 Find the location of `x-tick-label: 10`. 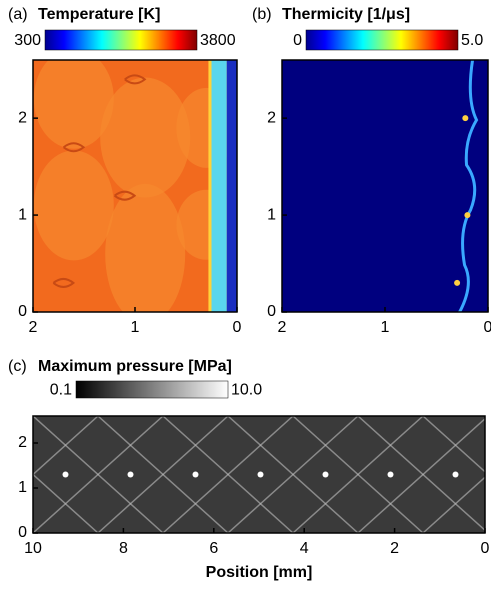

x-tick-label: 10 is located at coordinates (33, 548).